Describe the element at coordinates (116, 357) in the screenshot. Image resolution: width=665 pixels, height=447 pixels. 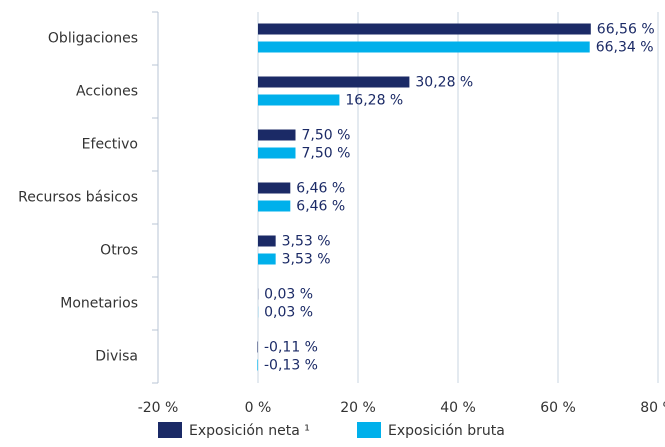
I see `y-tick-label: Divisa` at that location.